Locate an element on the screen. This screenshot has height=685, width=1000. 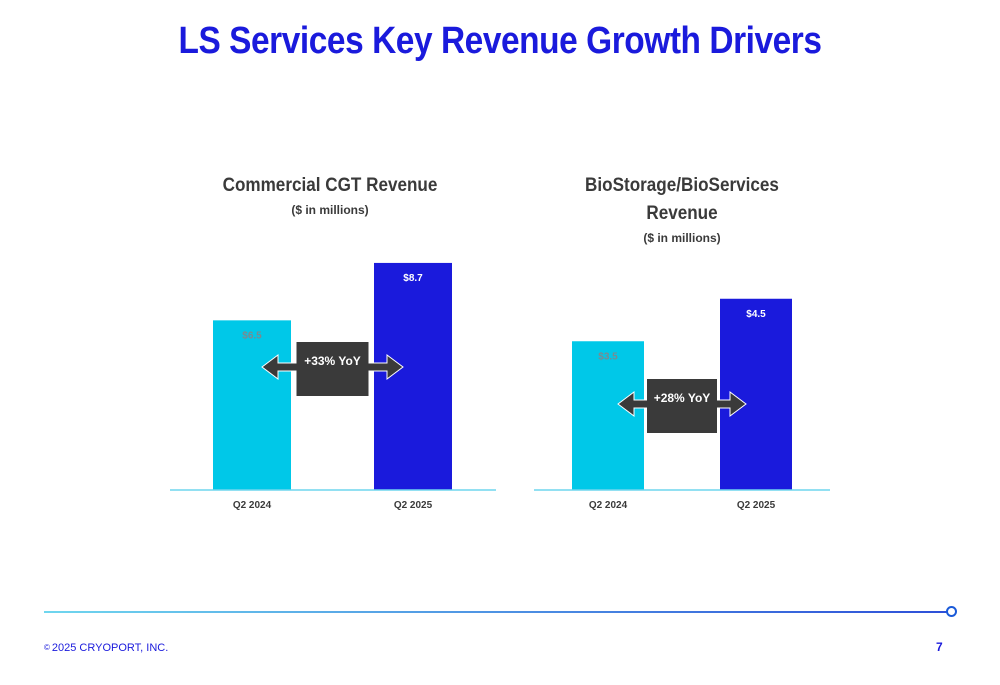
copyright: © 2025 CRYOPORT, INC. is located at coordinates (106, 648).